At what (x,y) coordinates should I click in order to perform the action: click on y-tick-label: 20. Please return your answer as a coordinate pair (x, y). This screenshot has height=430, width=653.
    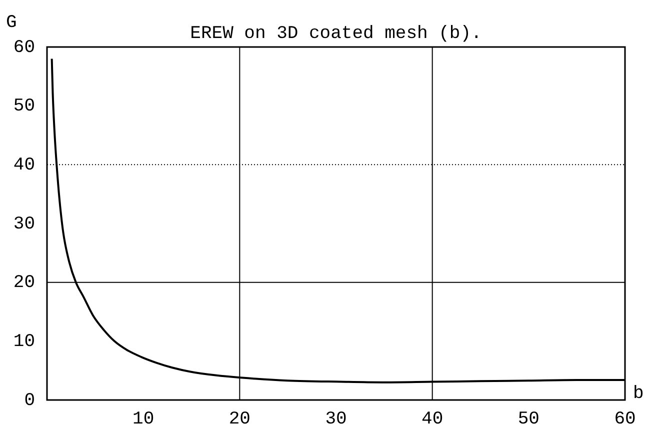
    Looking at the image, I should click on (24, 283).